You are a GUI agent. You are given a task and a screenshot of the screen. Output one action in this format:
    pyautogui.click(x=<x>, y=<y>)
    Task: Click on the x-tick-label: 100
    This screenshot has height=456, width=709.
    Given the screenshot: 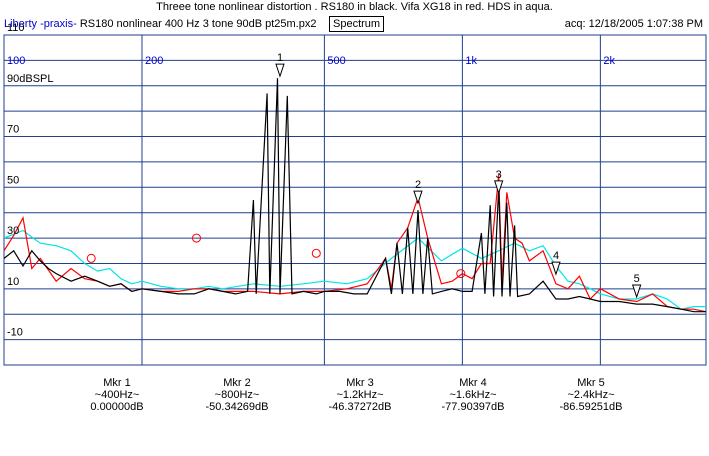 What is the action you would take?
    pyautogui.click(x=16, y=61)
    